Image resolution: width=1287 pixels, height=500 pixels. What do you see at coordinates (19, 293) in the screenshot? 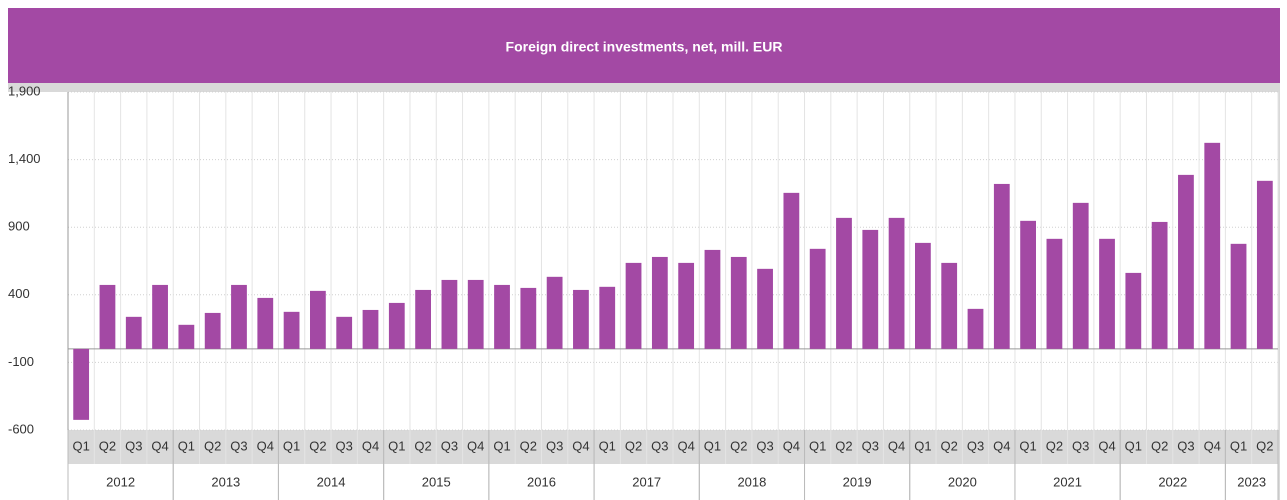
I see `y-tick-label: 400` at bounding box center [19, 293].